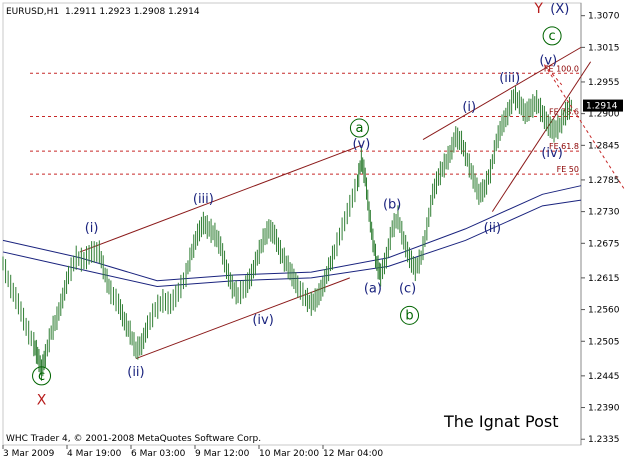  Describe the element at coordinates (604, 146) in the screenshot. I see `y-tick-label-4: 1.2845` at that location.